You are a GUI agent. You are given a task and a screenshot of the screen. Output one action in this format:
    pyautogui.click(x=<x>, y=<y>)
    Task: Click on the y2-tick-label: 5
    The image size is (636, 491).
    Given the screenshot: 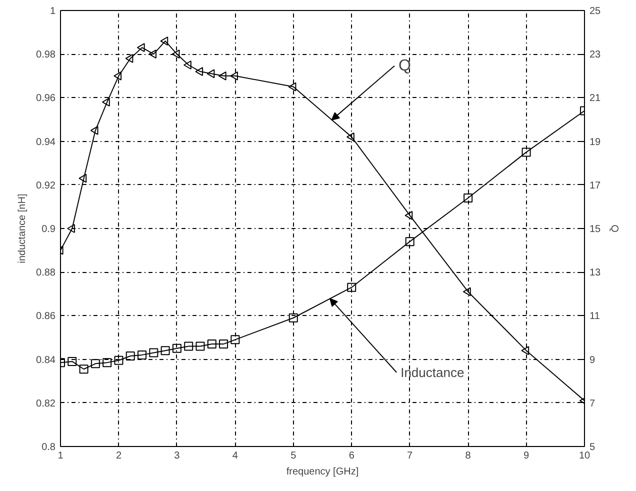 What is the action you would take?
    pyautogui.click(x=593, y=447)
    